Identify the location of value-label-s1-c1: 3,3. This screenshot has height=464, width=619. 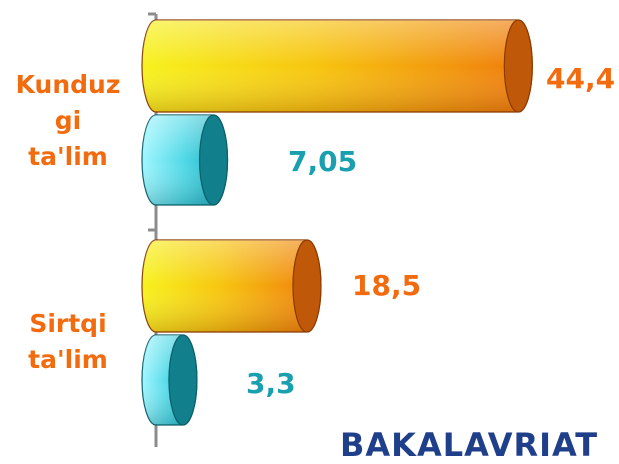
(271, 383).